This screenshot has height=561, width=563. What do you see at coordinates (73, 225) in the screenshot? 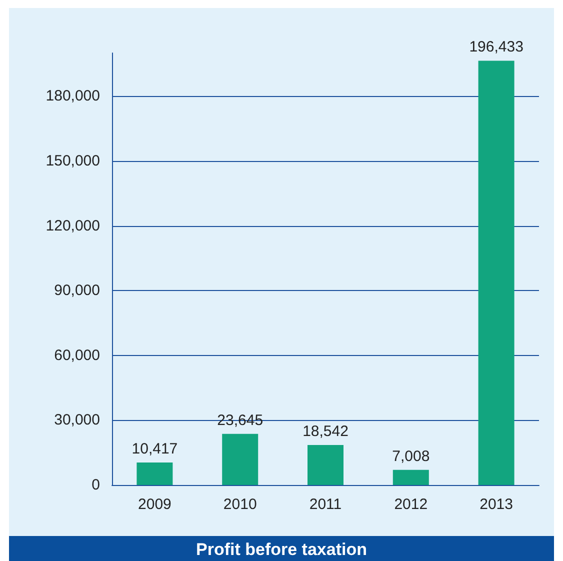
I see `y-tick-label: 120,000` at bounding box center [73, 225].